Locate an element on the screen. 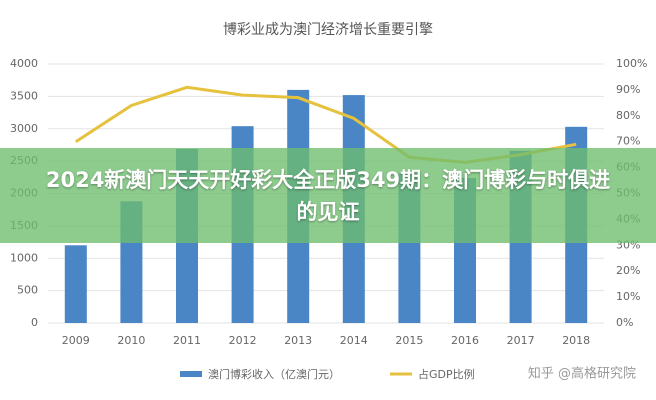  y2-tick-label: 100% is located at coordinates (631, 63).